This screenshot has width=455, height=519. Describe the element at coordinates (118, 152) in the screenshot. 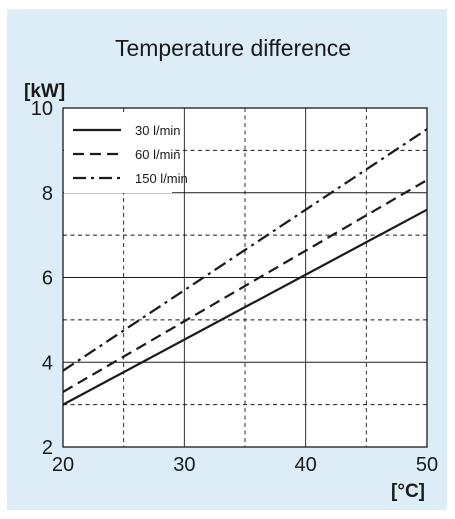

I see `legend-background` at that location.